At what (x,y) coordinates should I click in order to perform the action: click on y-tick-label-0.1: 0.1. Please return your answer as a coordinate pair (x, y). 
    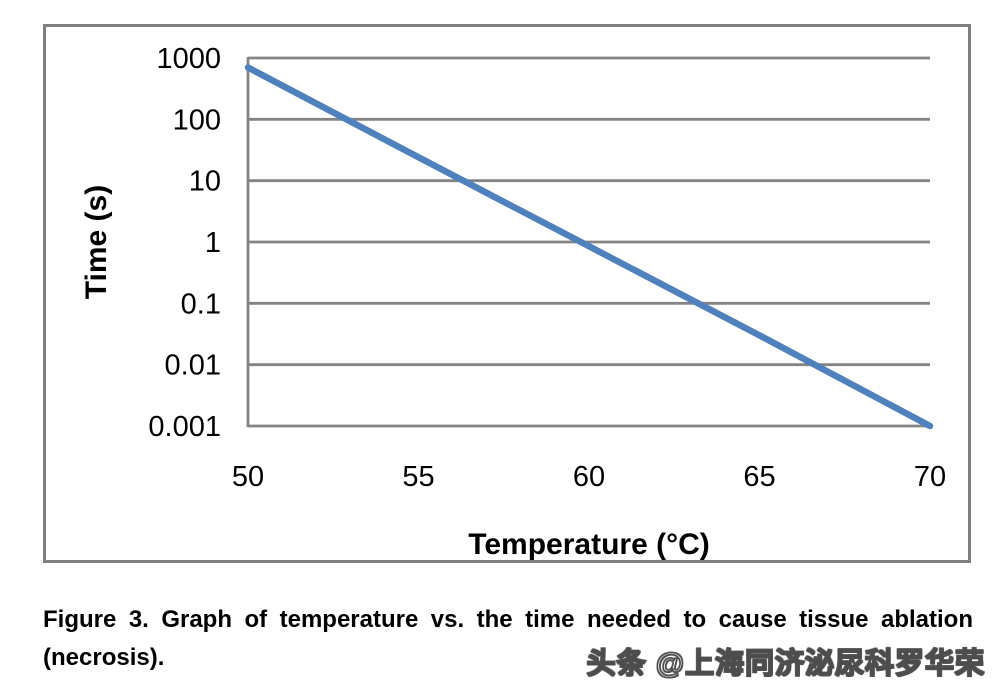
    Looking at the image, I should click on (201, 304).